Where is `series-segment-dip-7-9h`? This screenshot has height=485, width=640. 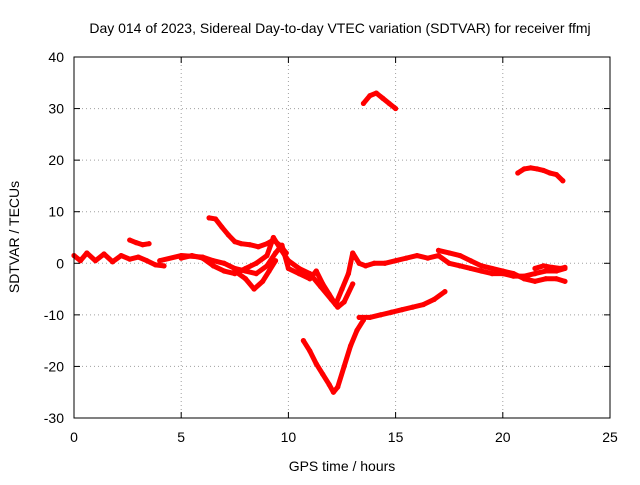
series-segment-dip-7-9h is located at coordinates (255, 275).